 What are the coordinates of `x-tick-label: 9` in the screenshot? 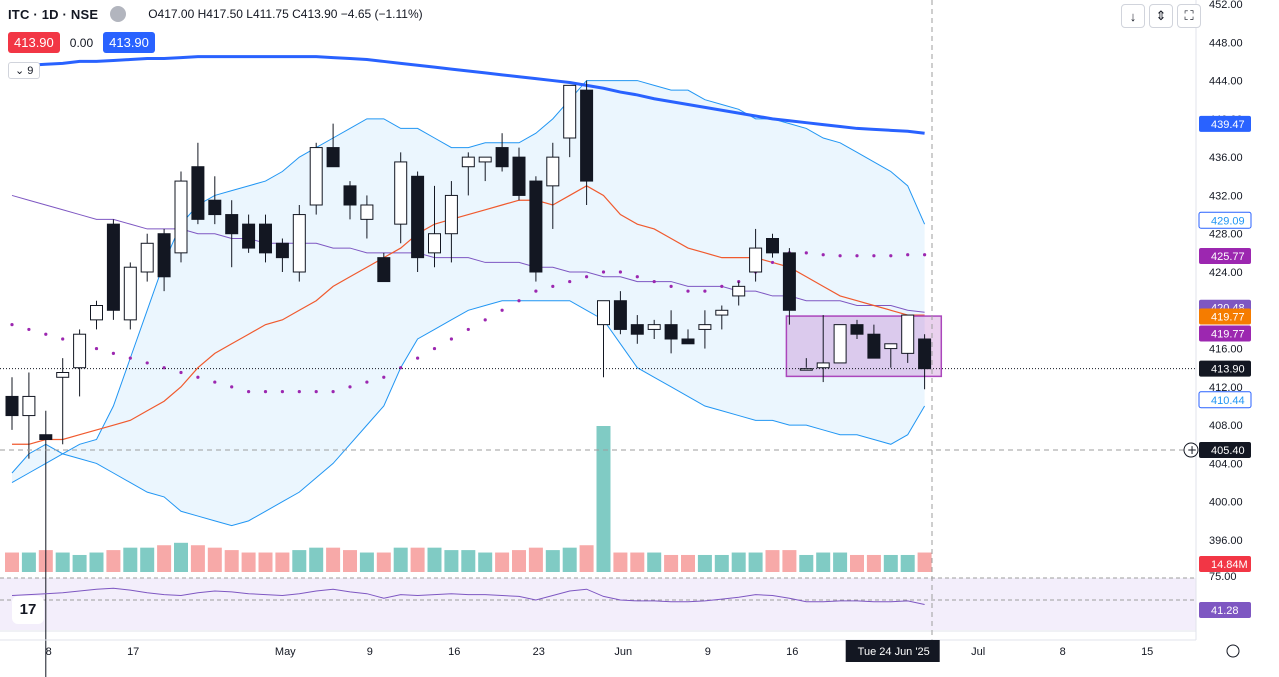 It's located at (370, 652).